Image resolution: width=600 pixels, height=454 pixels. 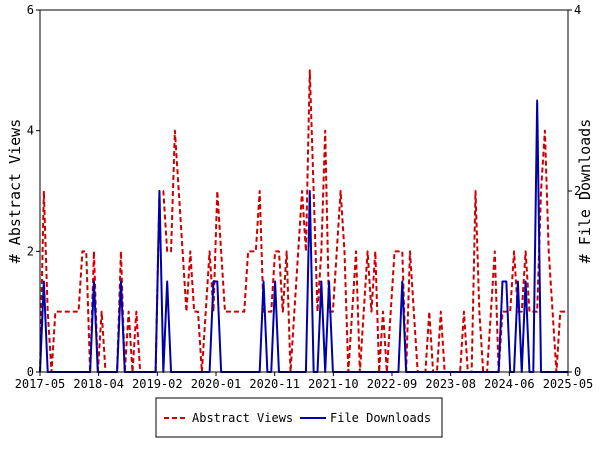 What do you see at coordinates (333, 384) in the screenshot?
I see `x-tick-label: 2021-10` at bounding box center [333, 384].